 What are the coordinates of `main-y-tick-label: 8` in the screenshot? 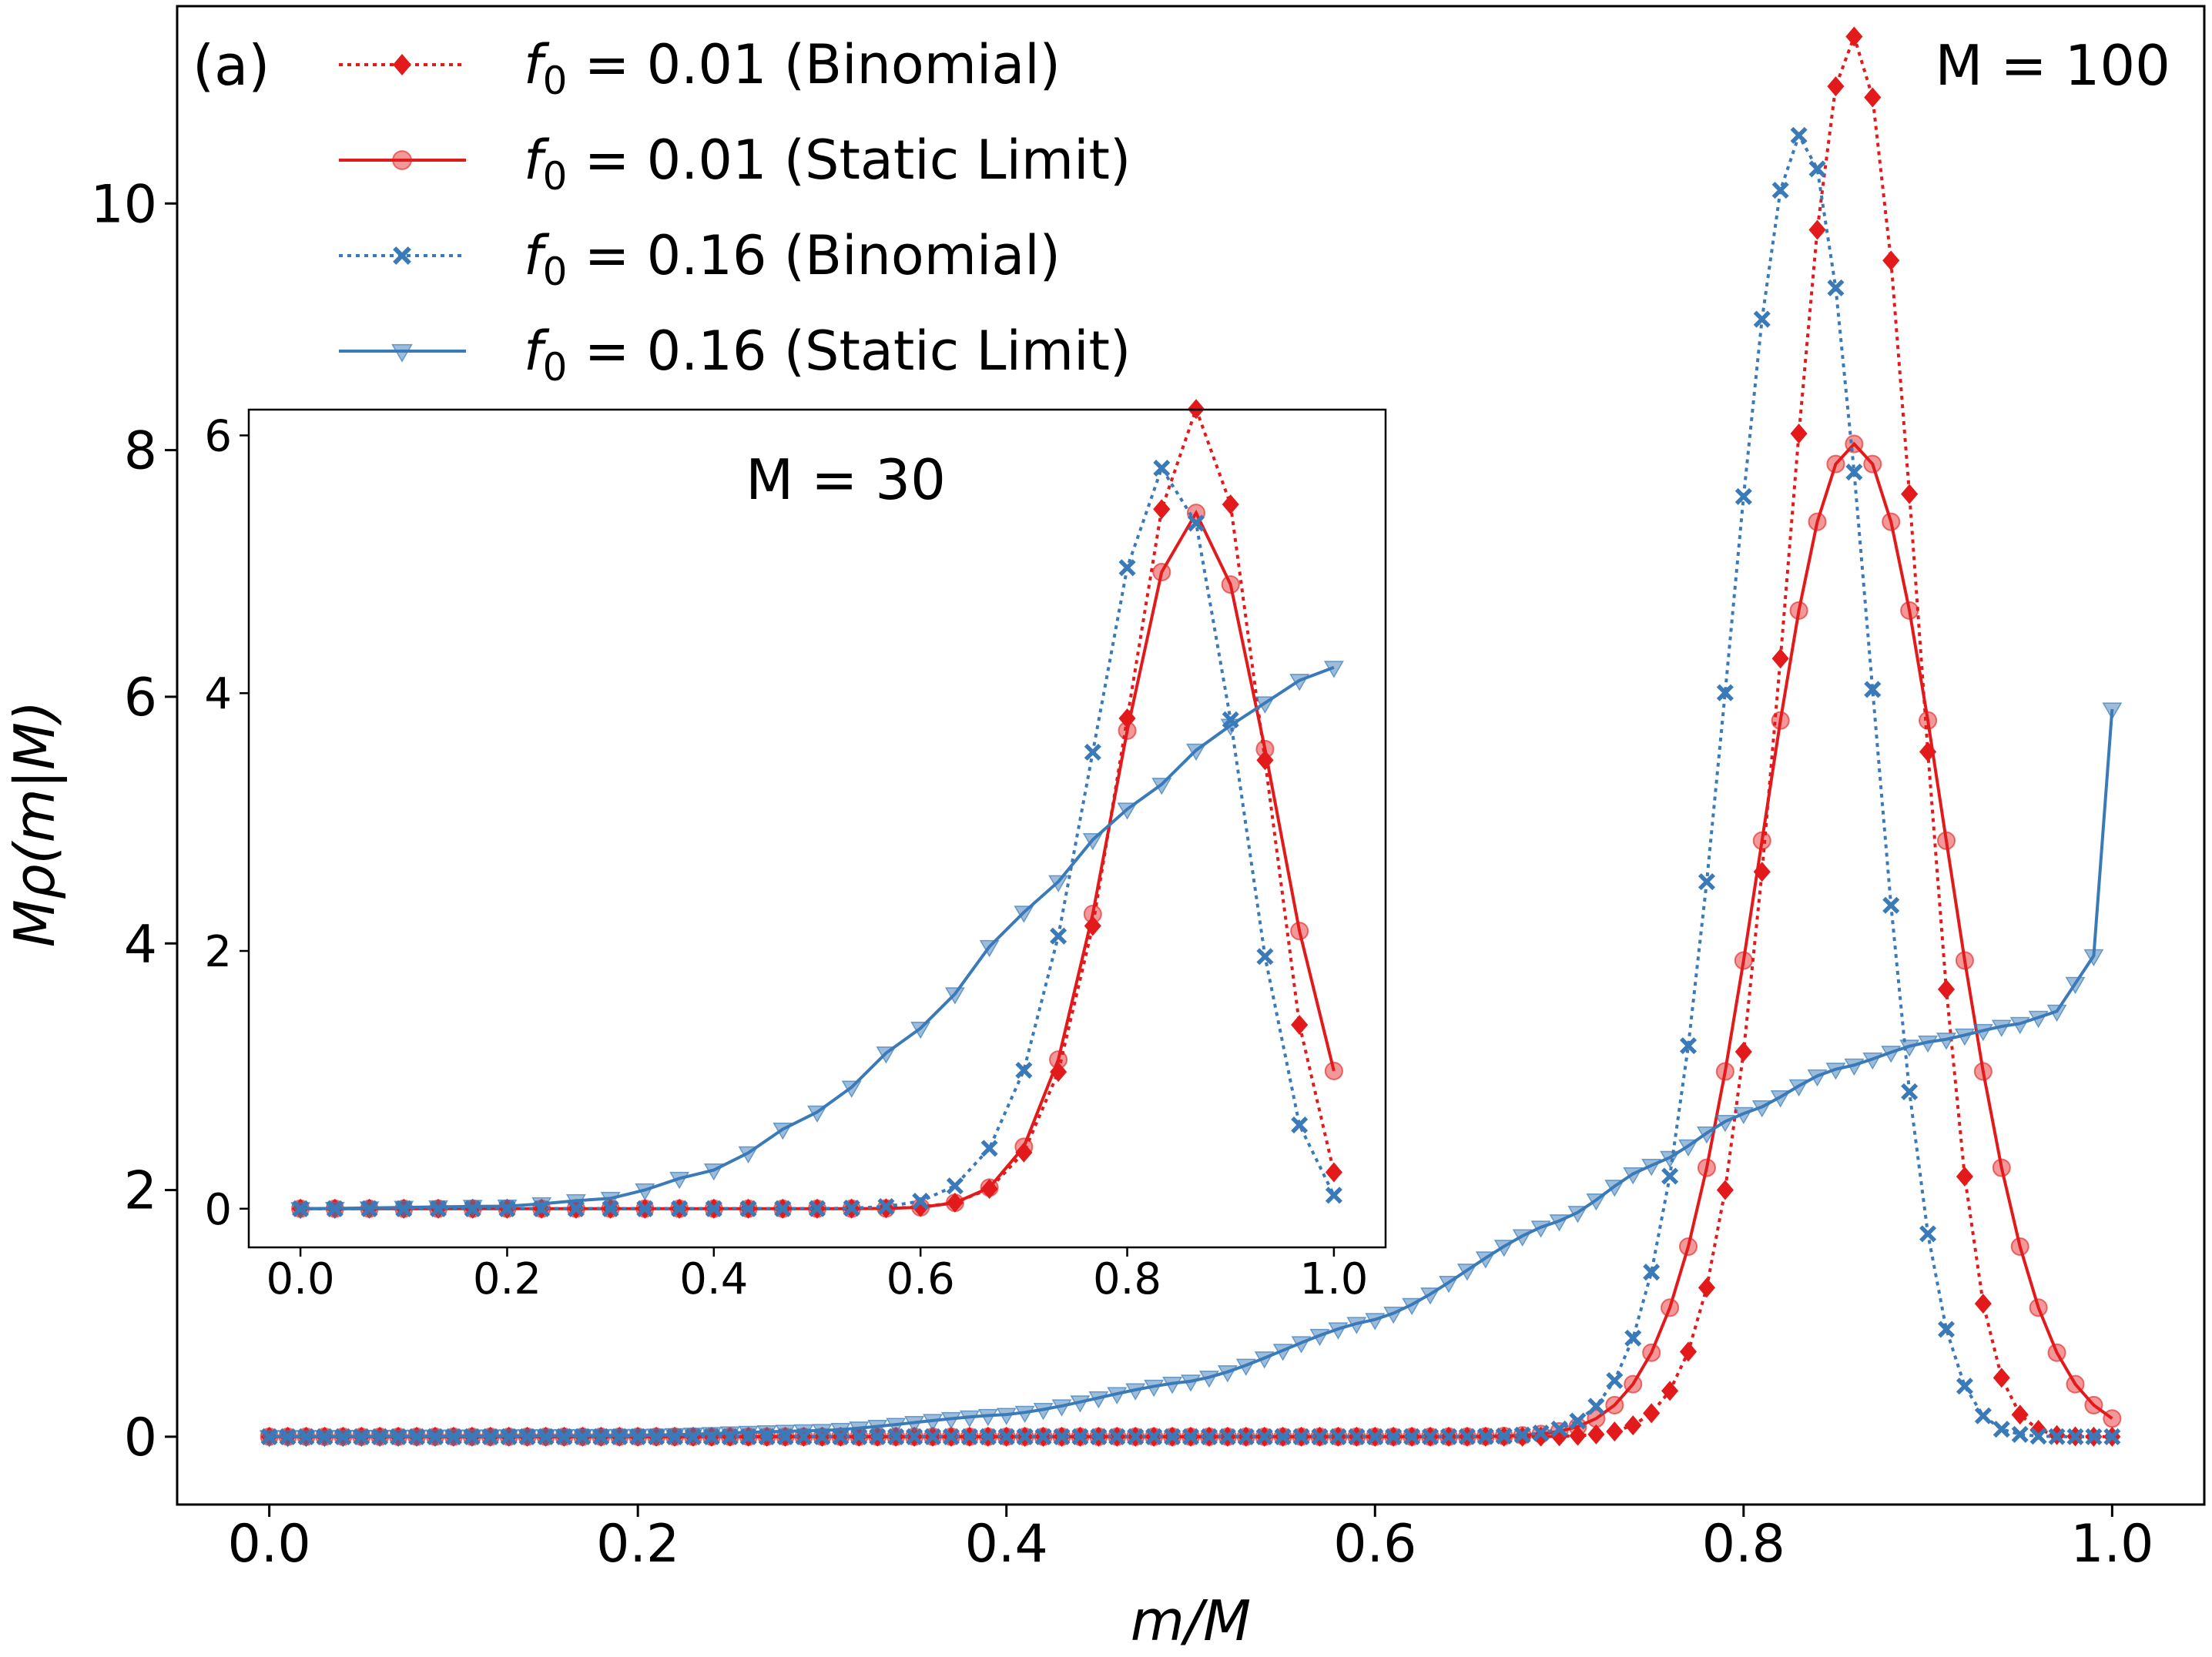 It's located at (140, 451).